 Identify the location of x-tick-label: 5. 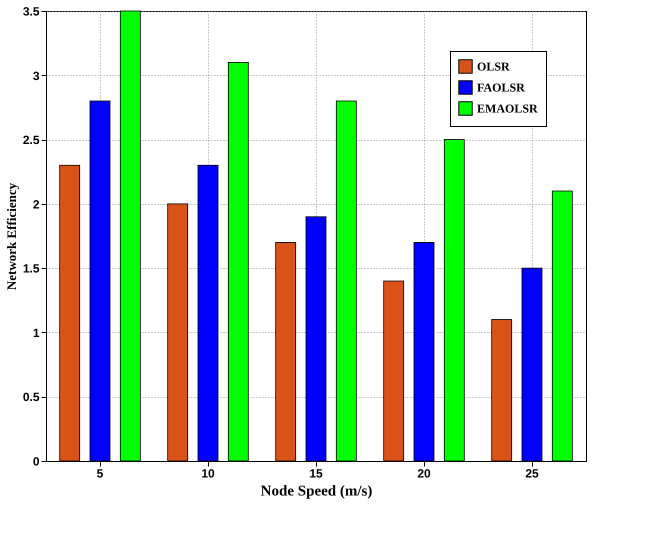
(100, 473).